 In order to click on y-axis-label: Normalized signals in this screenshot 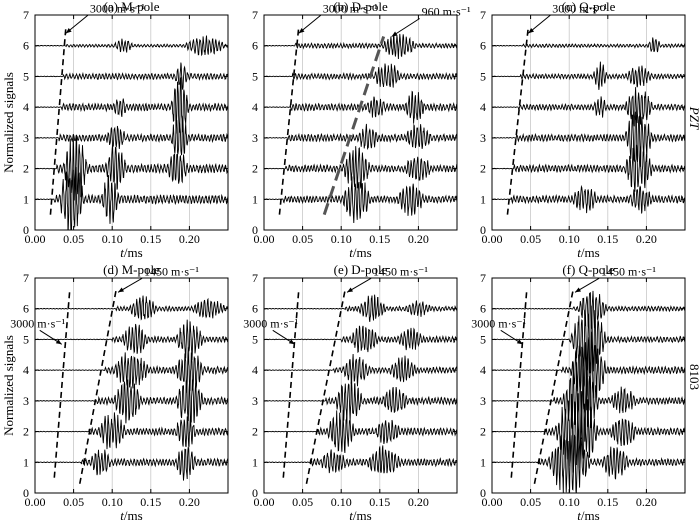, I will do `click(8, 122)`.